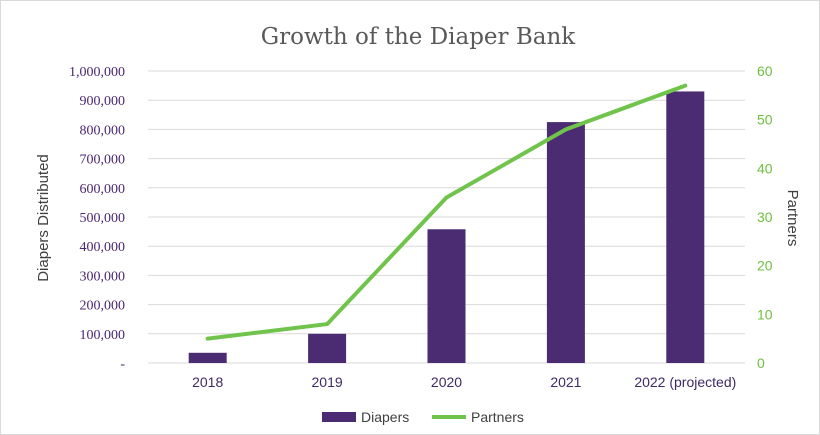 The width and height of the screenshot is (820, 435). What do you see at coordinates (103, 247) in the screenshot?
I see `y-tick-label: 400,000` at bounding box center [103, 247].